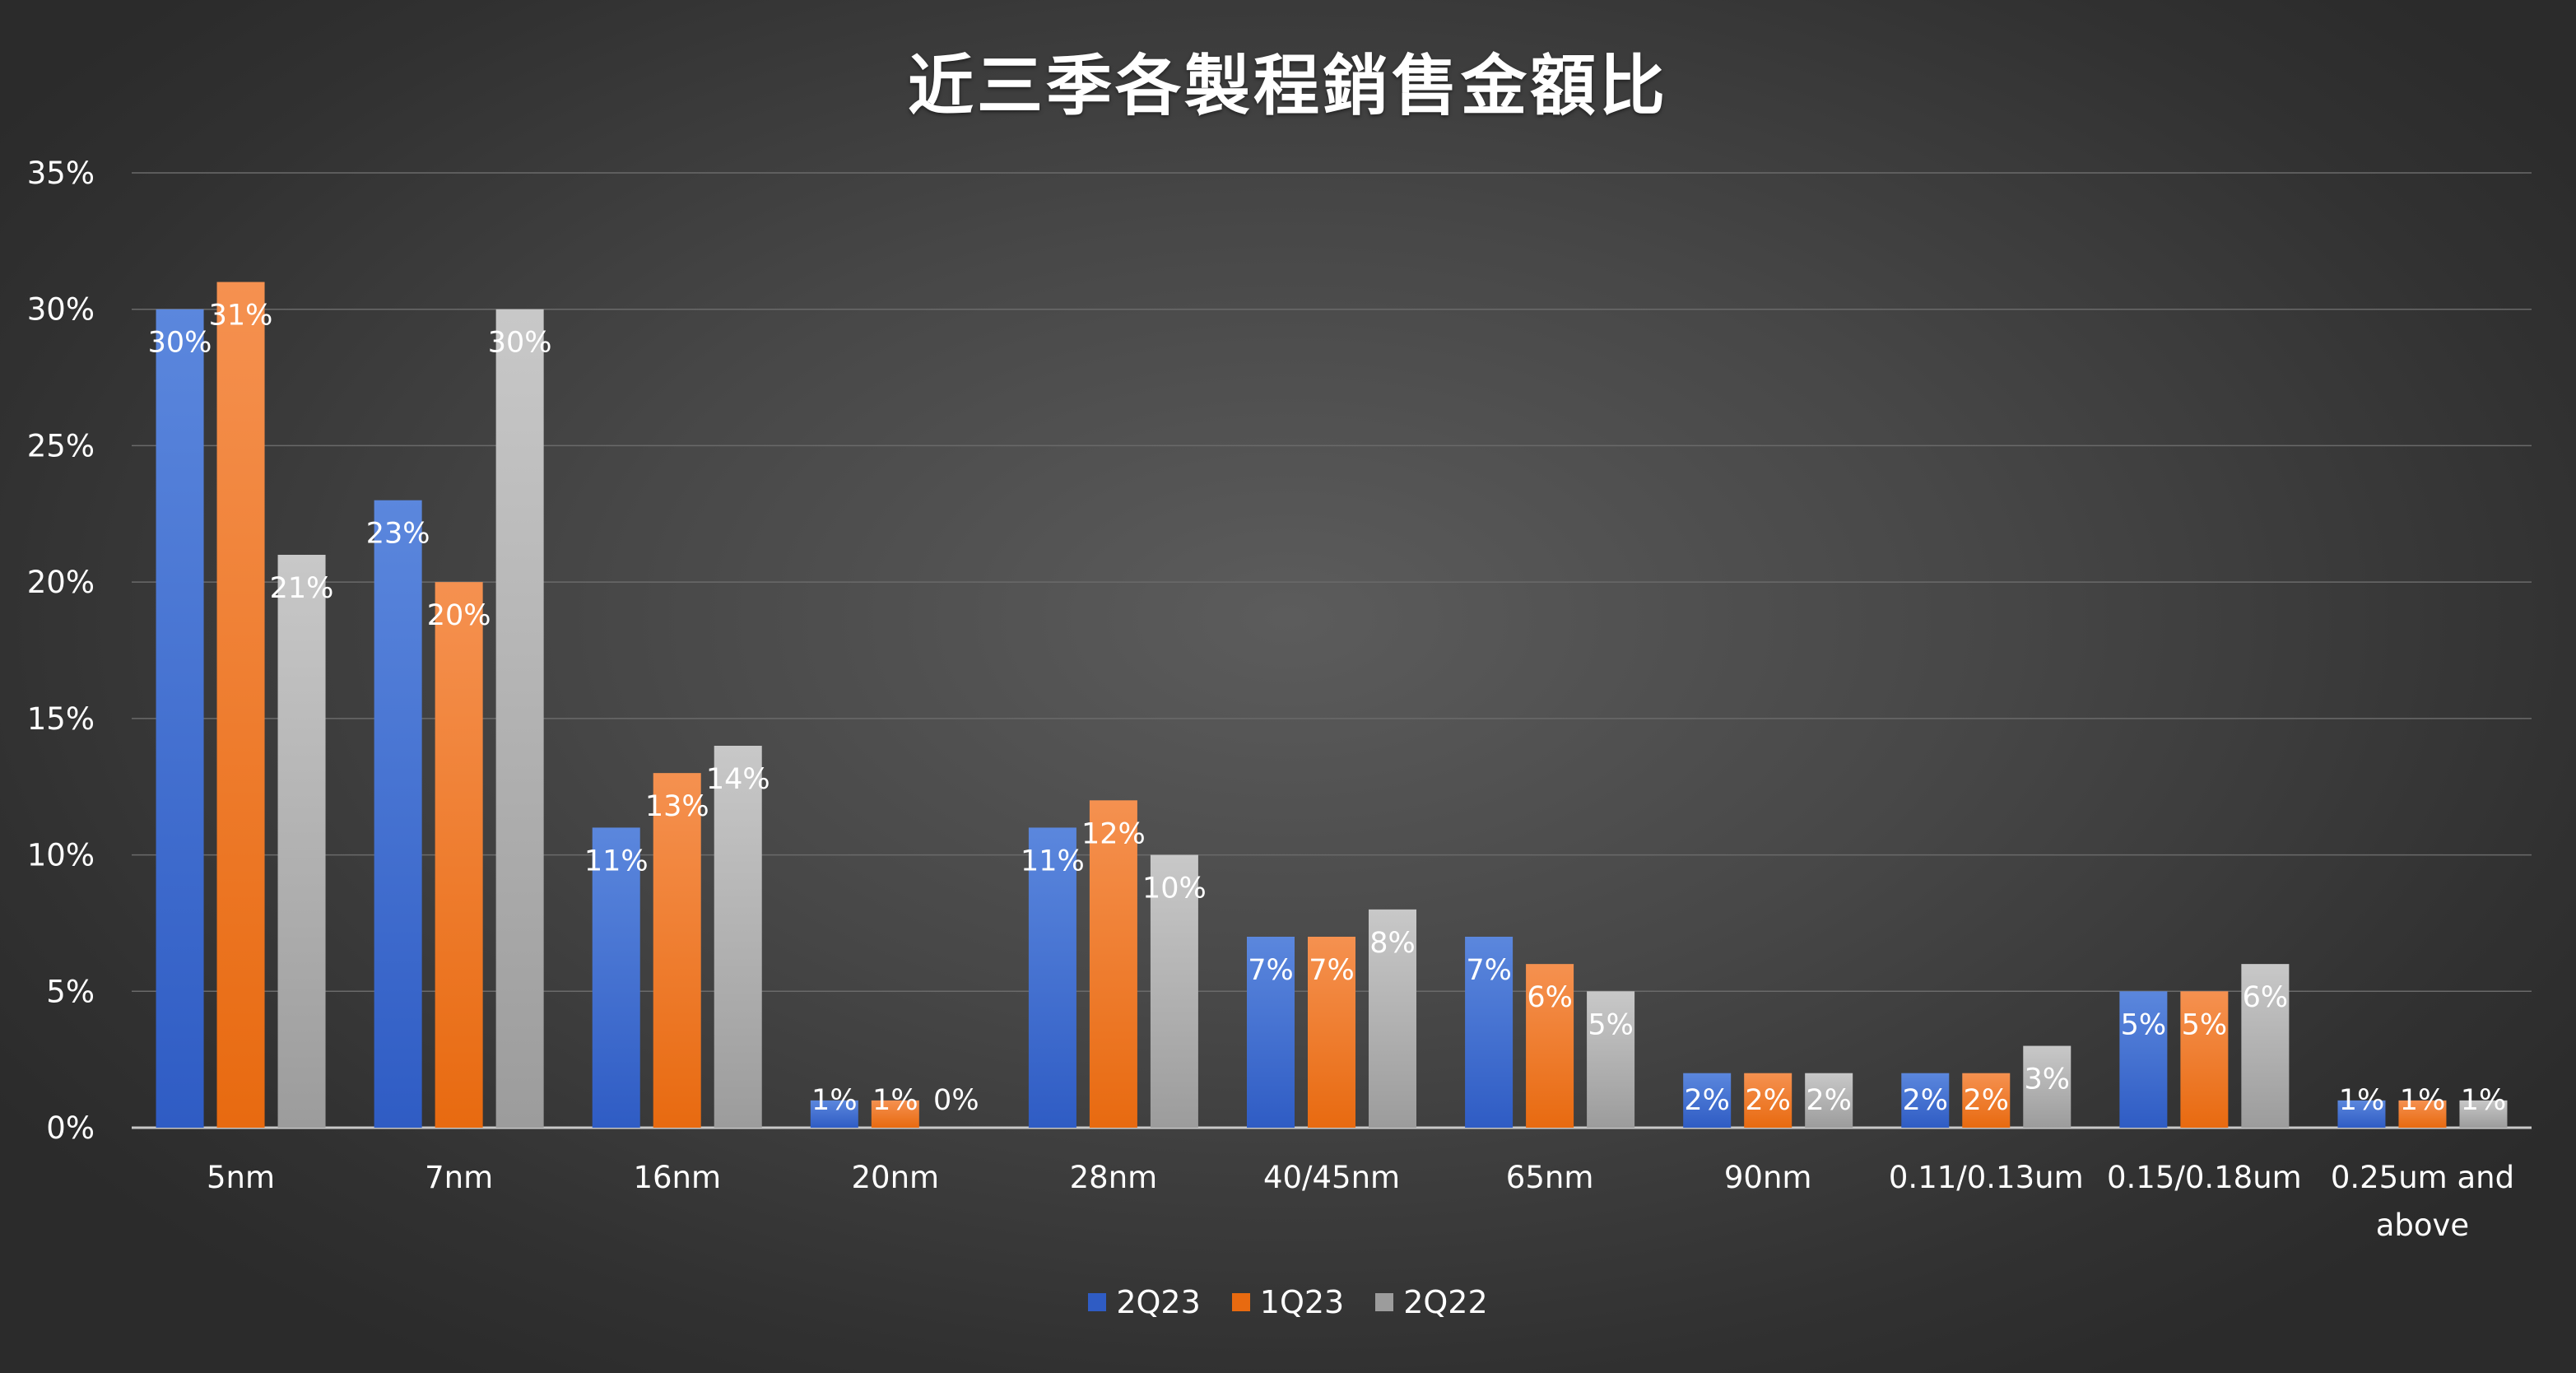  What do you see at coordinates (1768, 1177) in the screenshot?
I see `x-tick-label: 90nm` at bounding box center [1768, 1177].